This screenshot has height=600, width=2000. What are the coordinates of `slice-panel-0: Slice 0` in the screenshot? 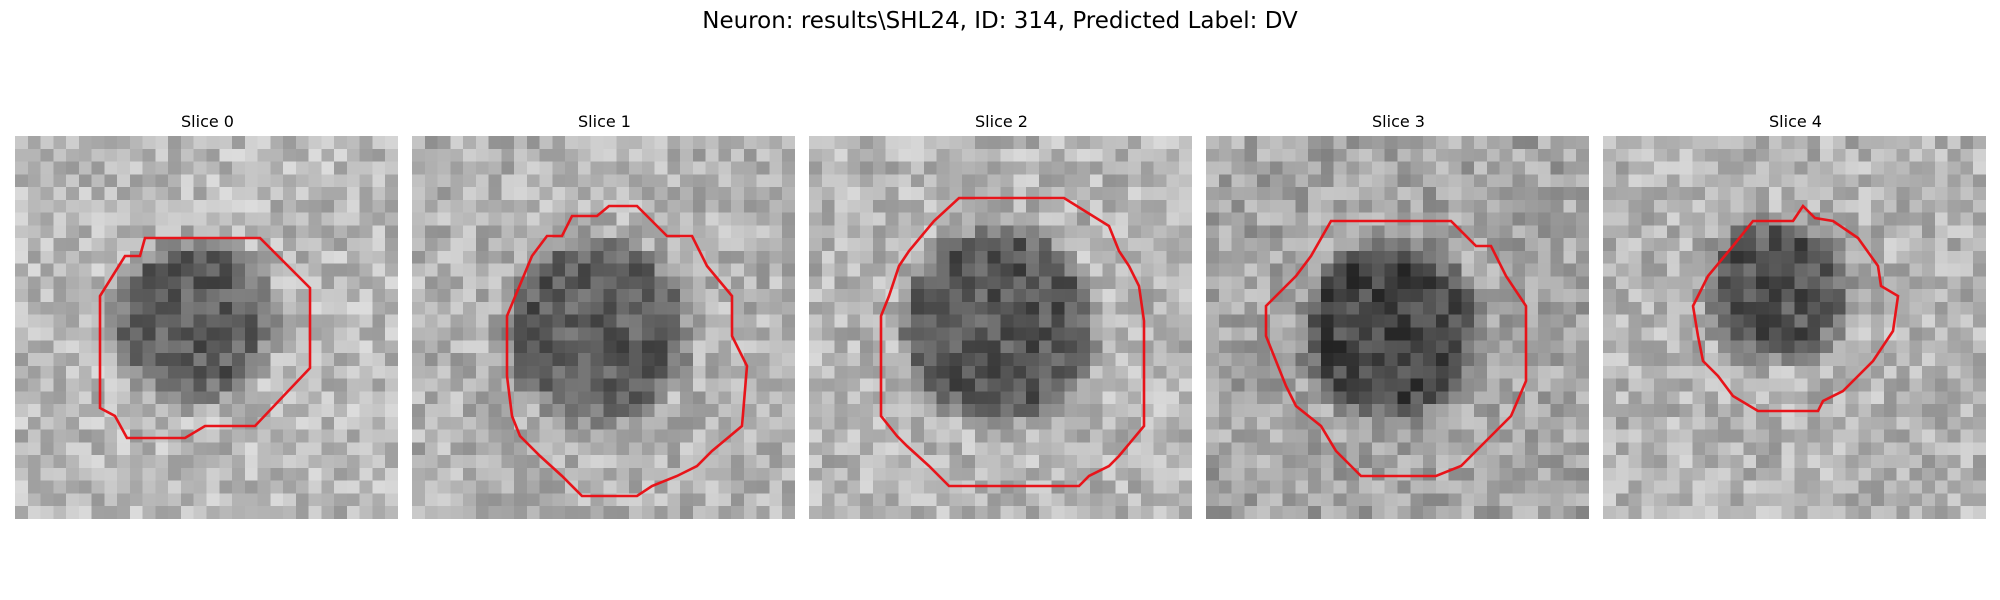 It's located at (207, 314).